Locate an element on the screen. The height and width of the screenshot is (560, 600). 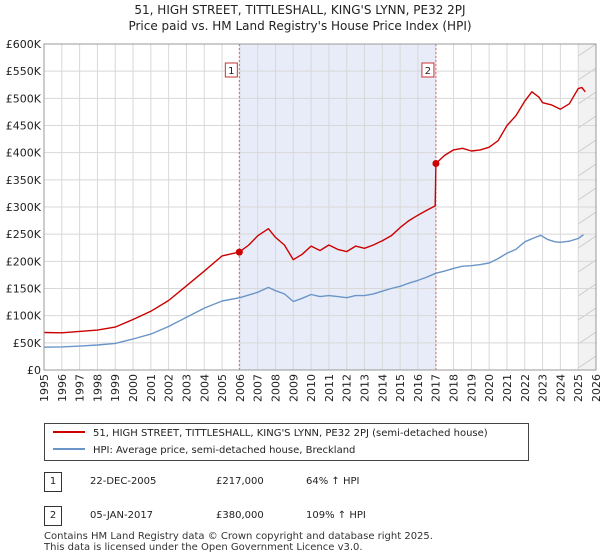
y-tick-label: £600K is located at coordinates (24, 44).